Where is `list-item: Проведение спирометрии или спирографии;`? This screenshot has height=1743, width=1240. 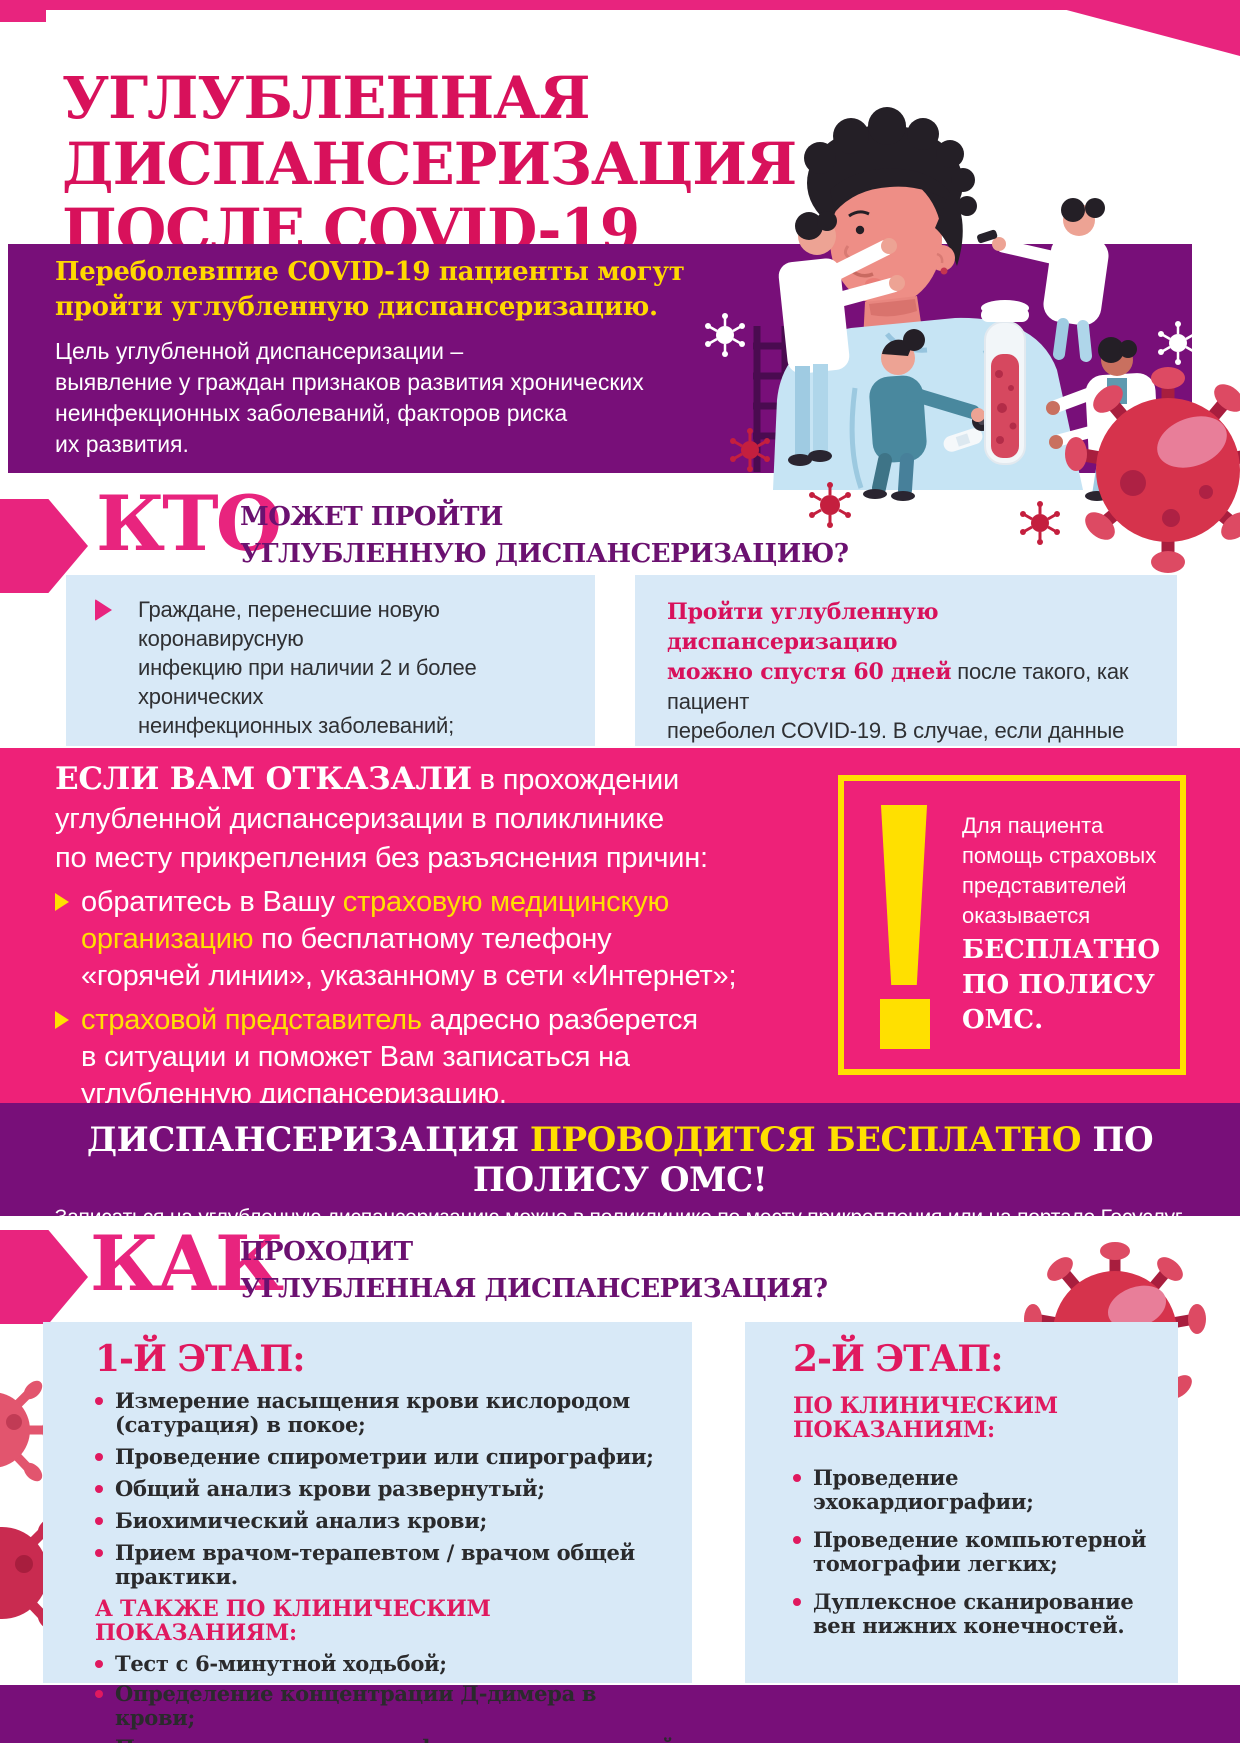 list-item: Проведение спирометрии или спирографии; is located at coordinates (385, 1457).